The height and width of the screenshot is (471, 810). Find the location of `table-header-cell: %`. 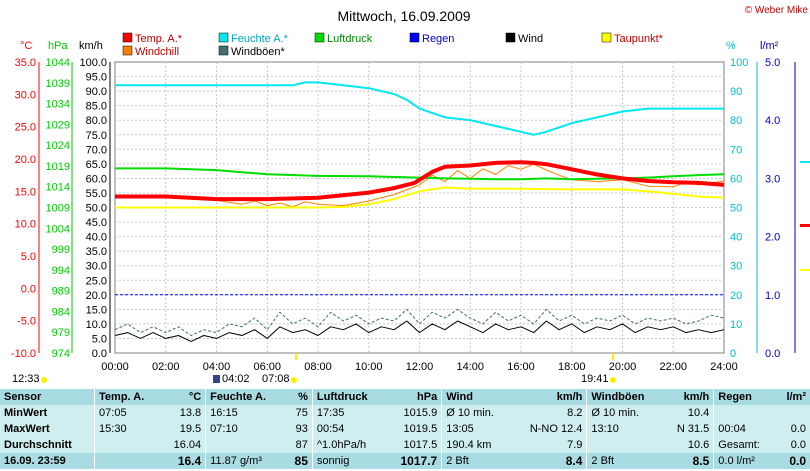

table-header-cell: % is located at coordinates (299, 397).